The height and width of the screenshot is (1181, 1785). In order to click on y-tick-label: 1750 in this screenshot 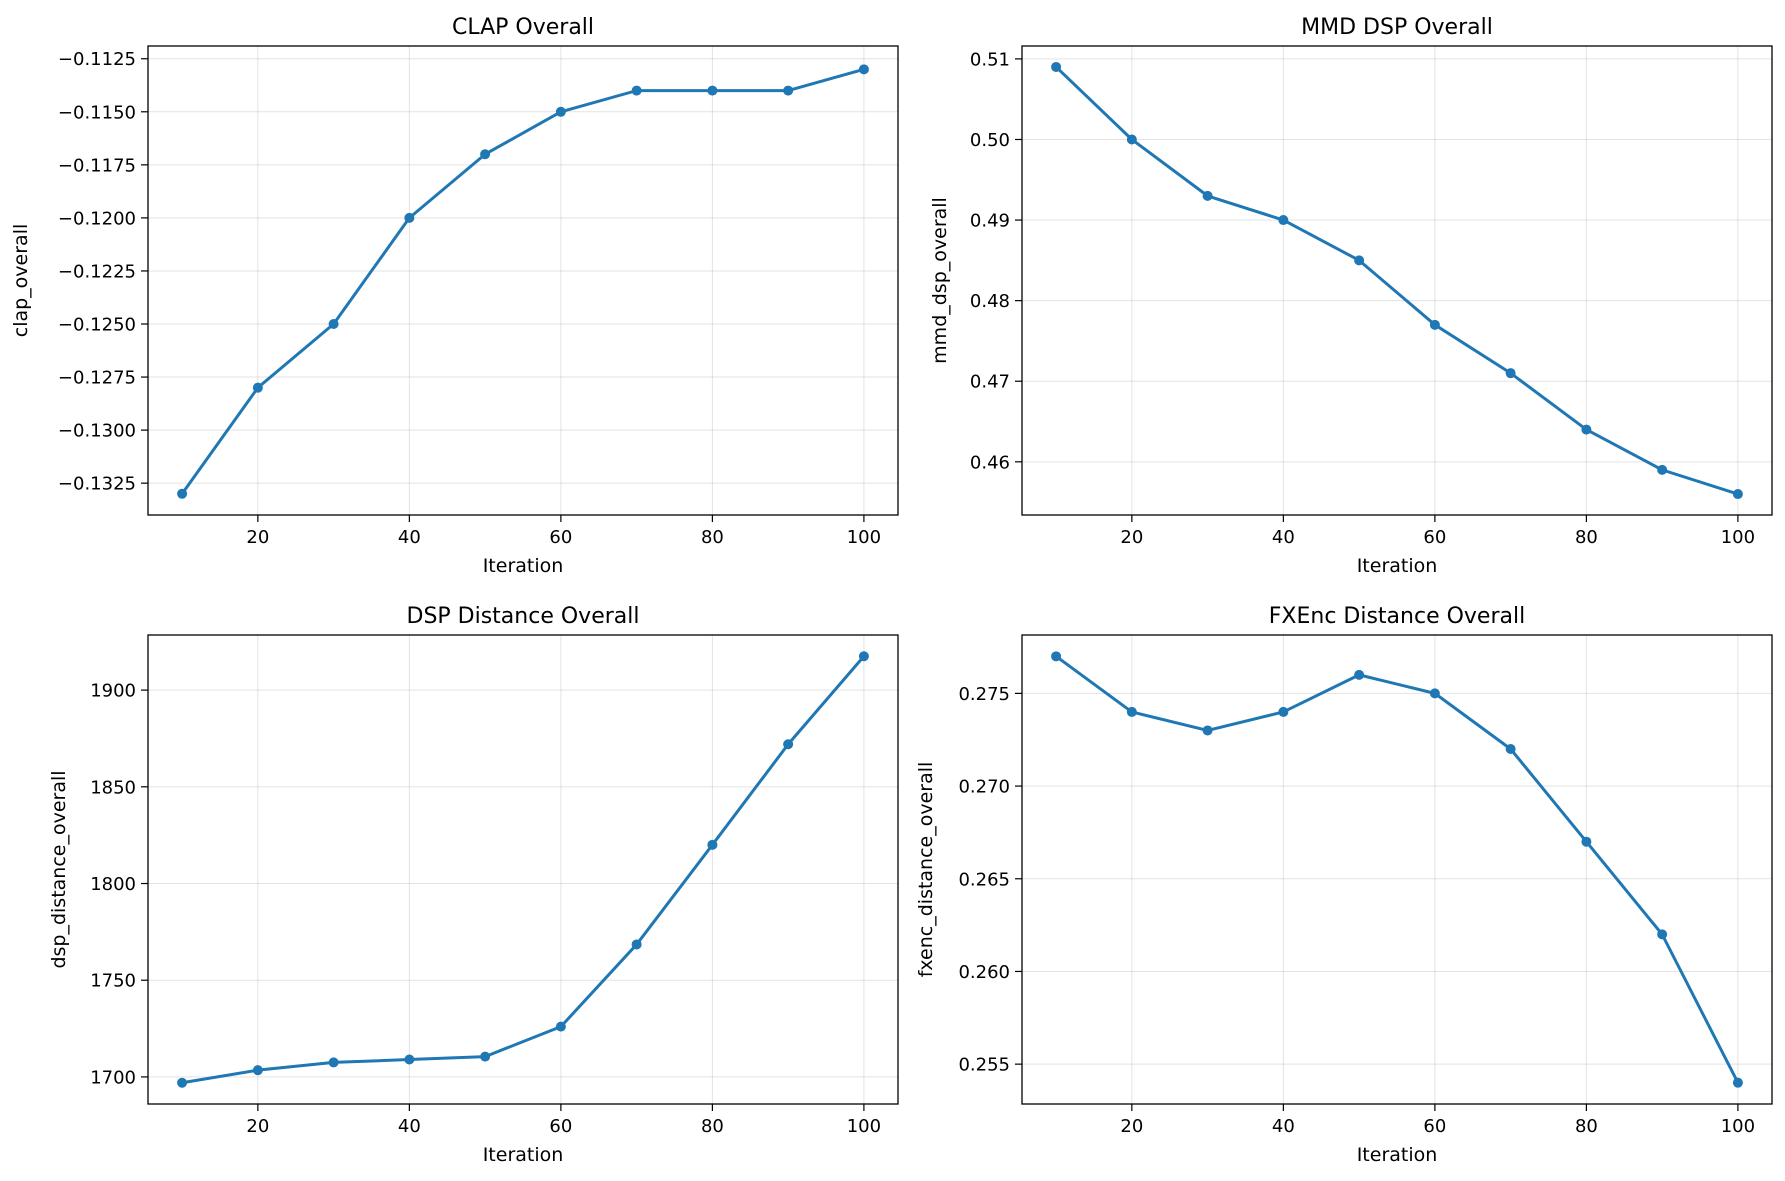, I will do `click(113, 981)`.